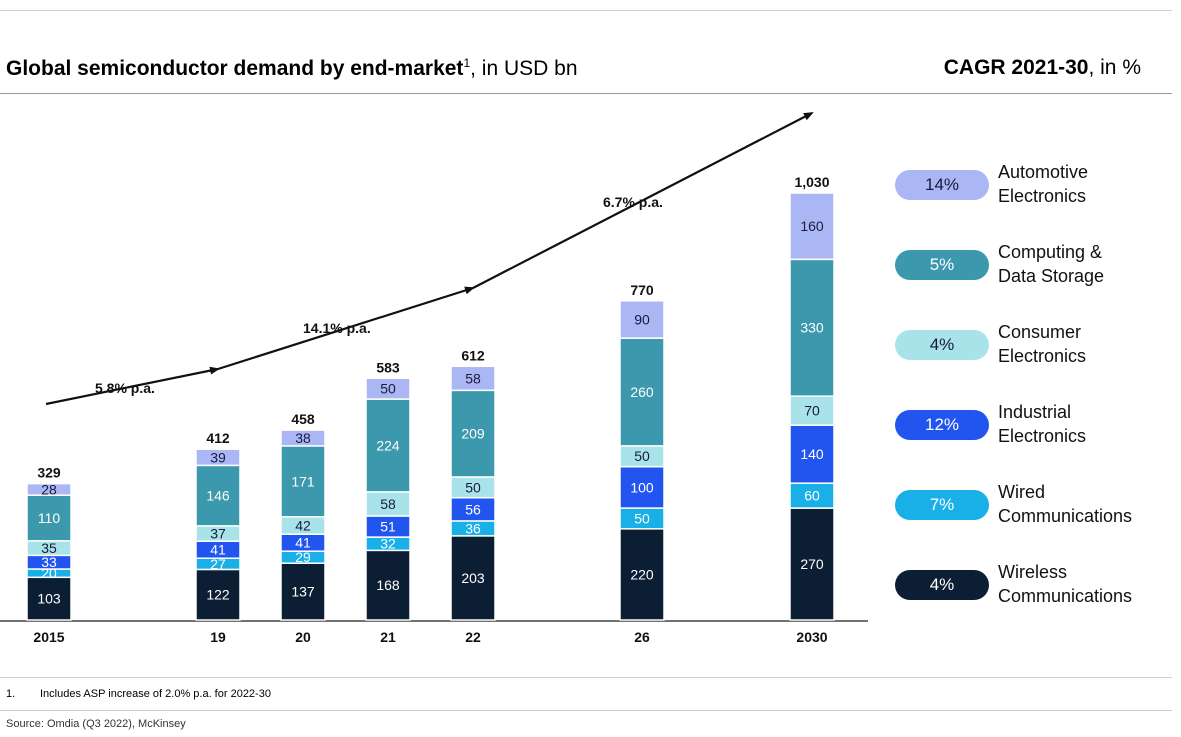  What do you see at coordinates (1035, 412) in the screenshot?
I see `legend-label-line-1: Industrial` at bounding box center [1035, 412].